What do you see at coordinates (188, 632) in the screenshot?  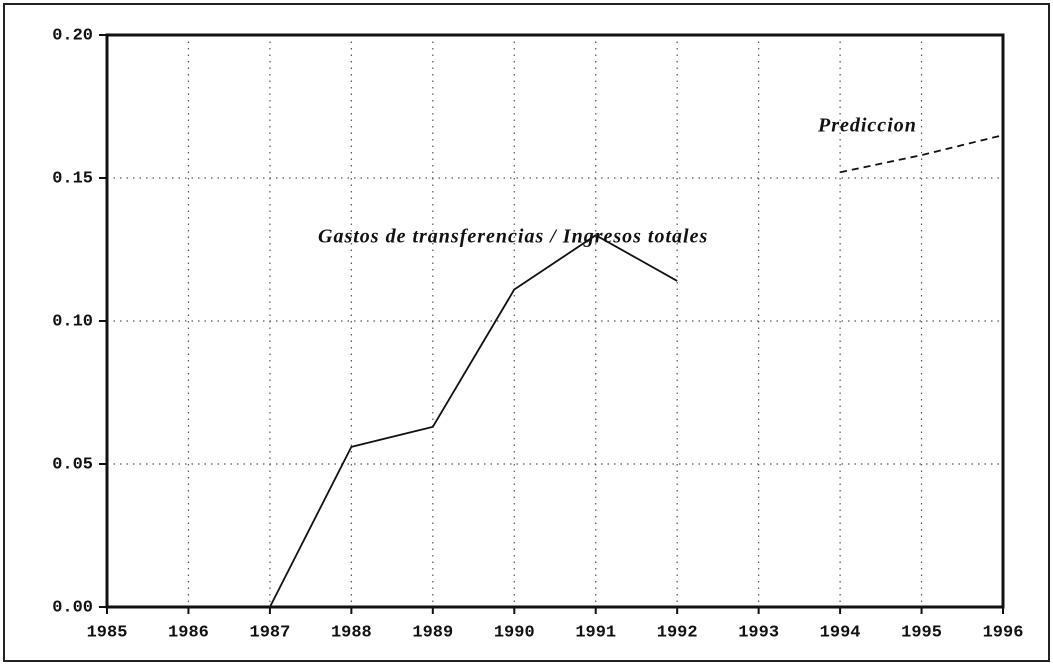 I see `x-tick-label: 1986` at bounding box center [188, 632].